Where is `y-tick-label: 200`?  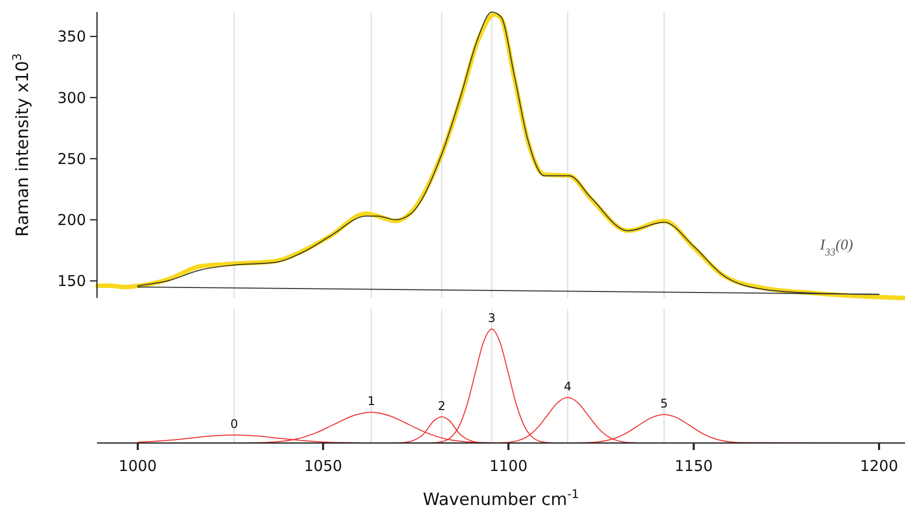
y-tick-label: 200 is located at coordinates (71, 220).